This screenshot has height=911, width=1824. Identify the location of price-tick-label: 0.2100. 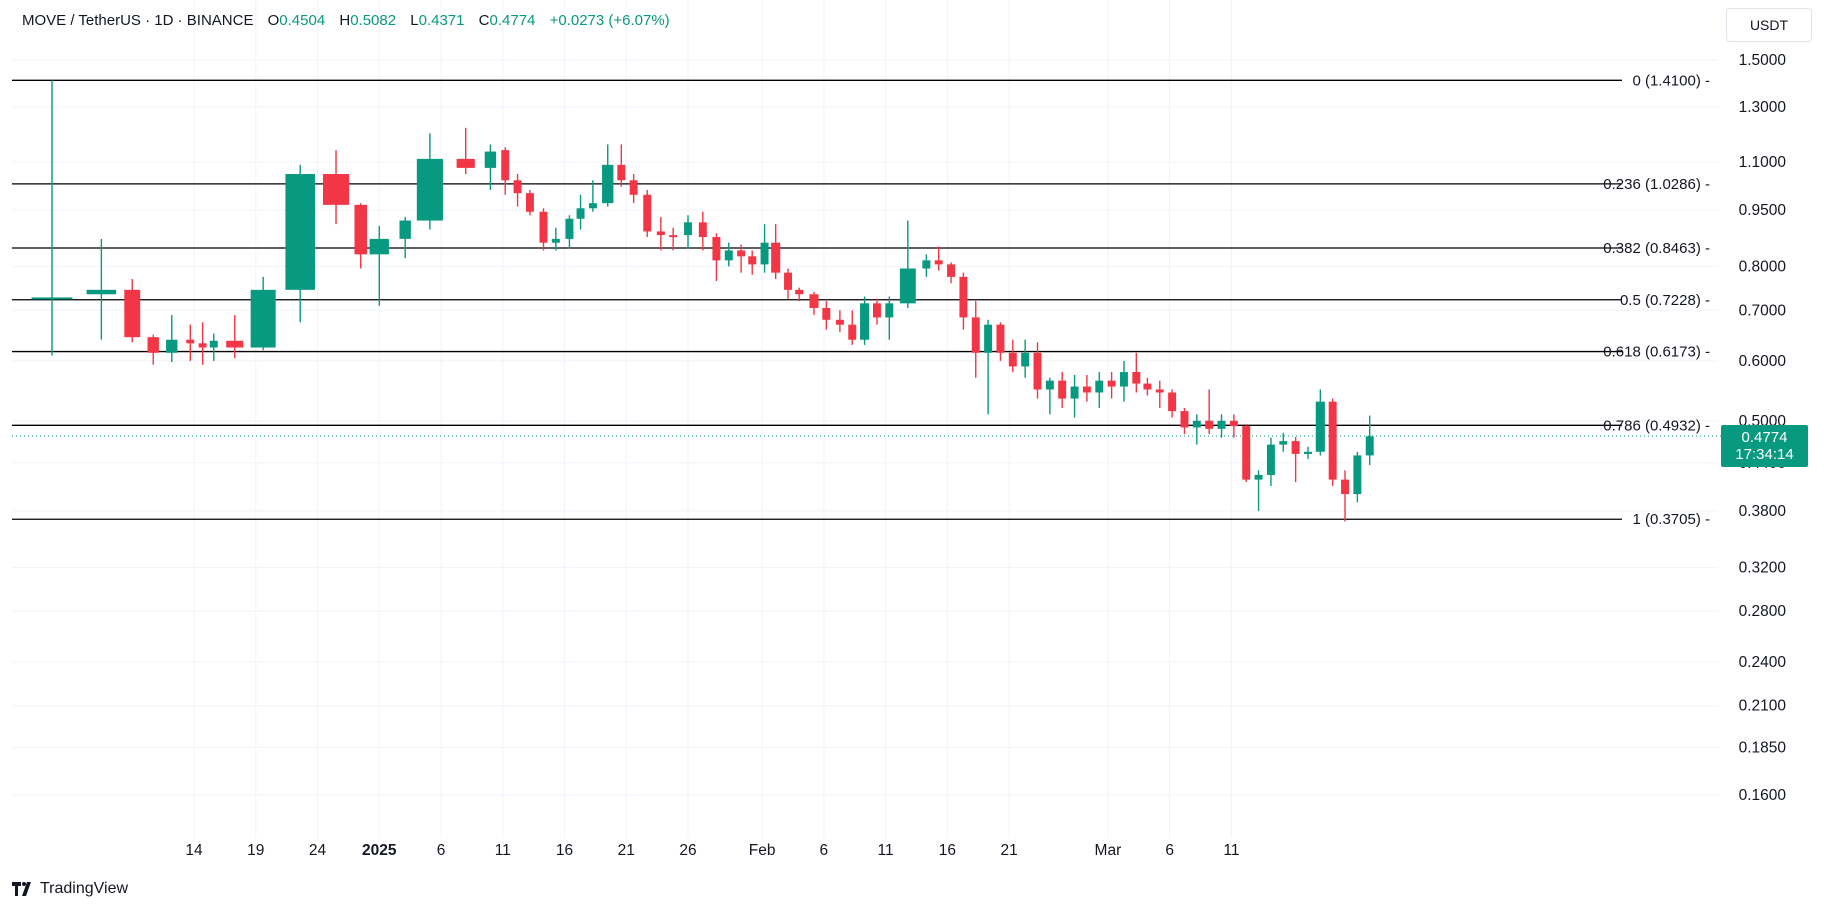
(1763, 706).